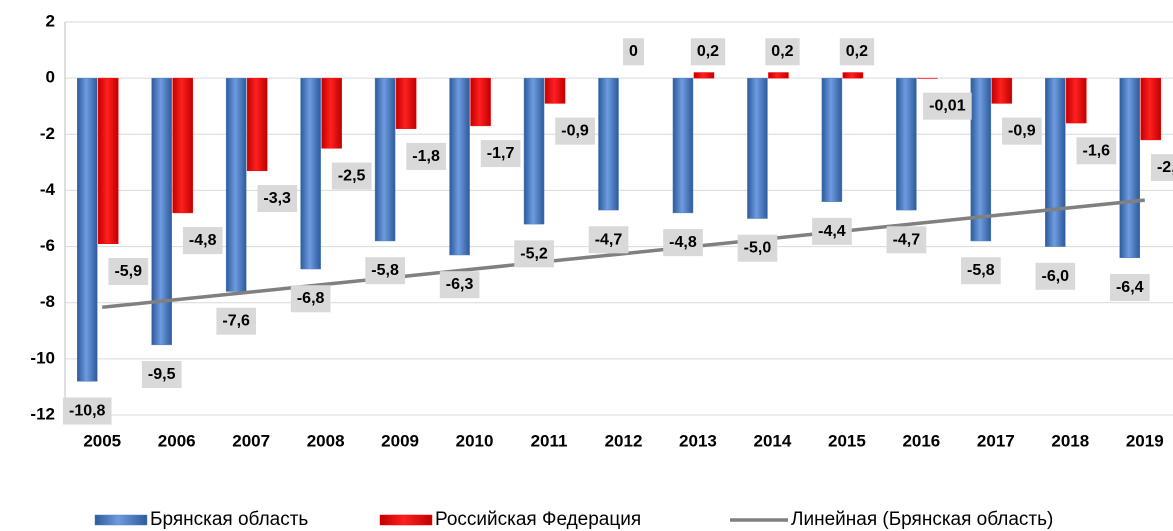 This screenshot has height=531, width=1173. I want to click on y-tick-label: -8, so click(47, 301).